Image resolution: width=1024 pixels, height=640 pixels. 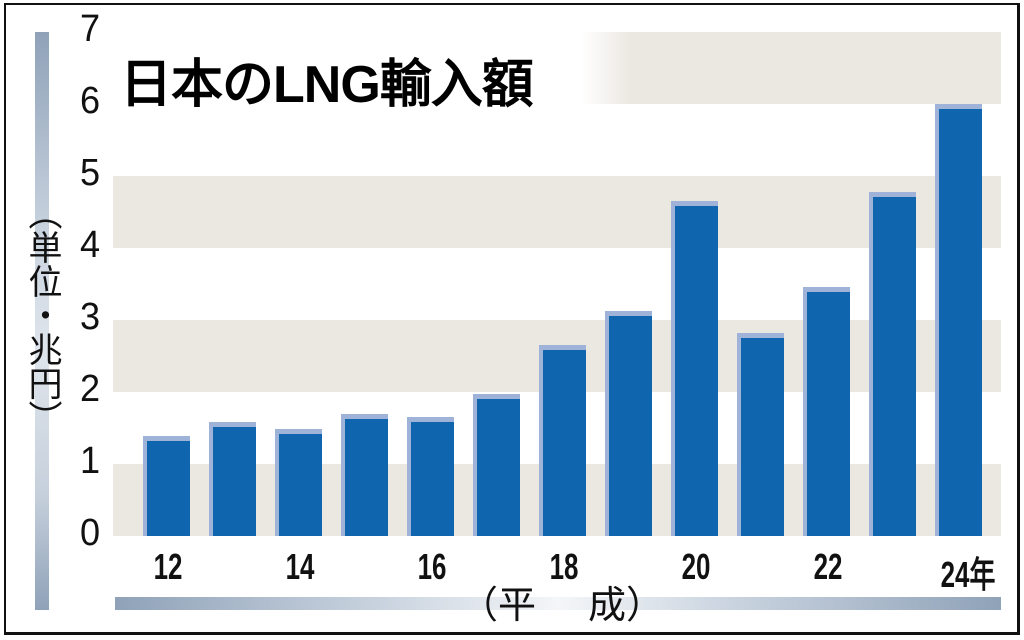 I want to click on x-tick-label: 12, so click(x=168, y=566).